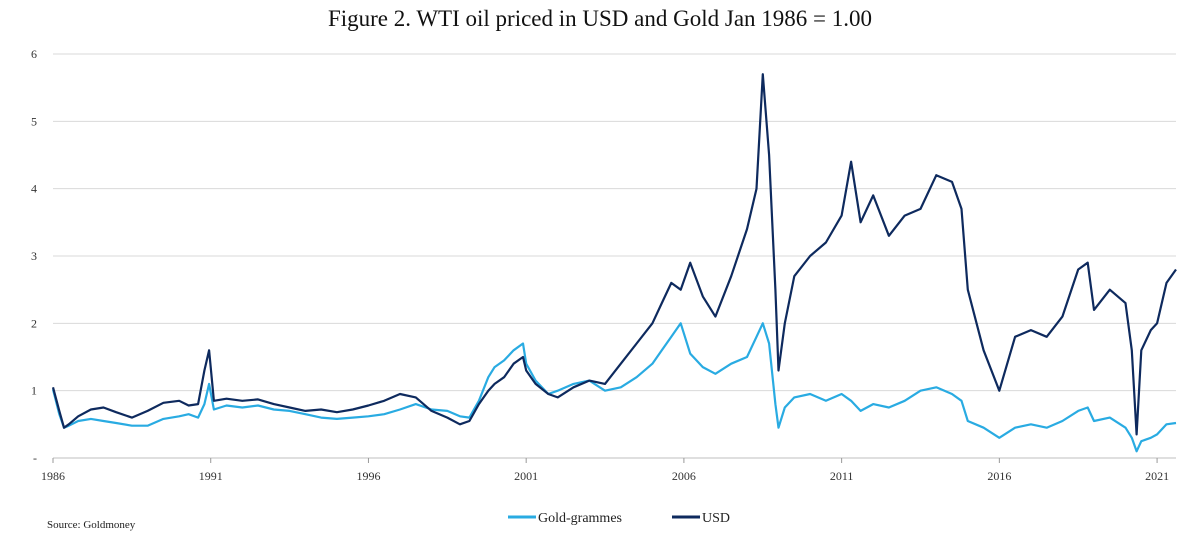  Describe the element at coordinates (34, 54) in the screenshot. I see `y-tick-label: 6` at that location.